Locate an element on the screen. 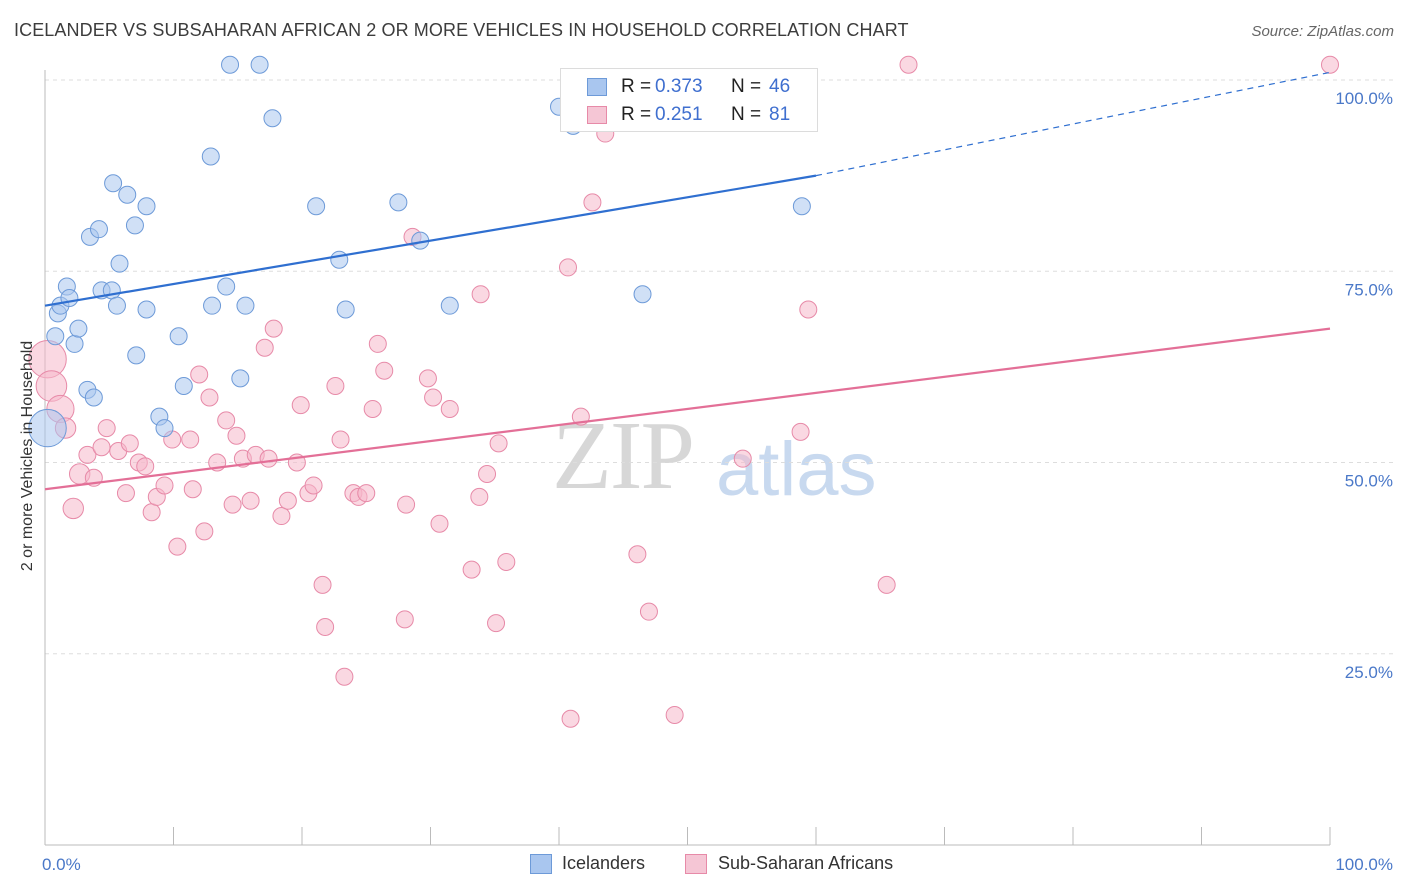  x-tick-label-end: 100.0% is located at coordinates (1364, 864).